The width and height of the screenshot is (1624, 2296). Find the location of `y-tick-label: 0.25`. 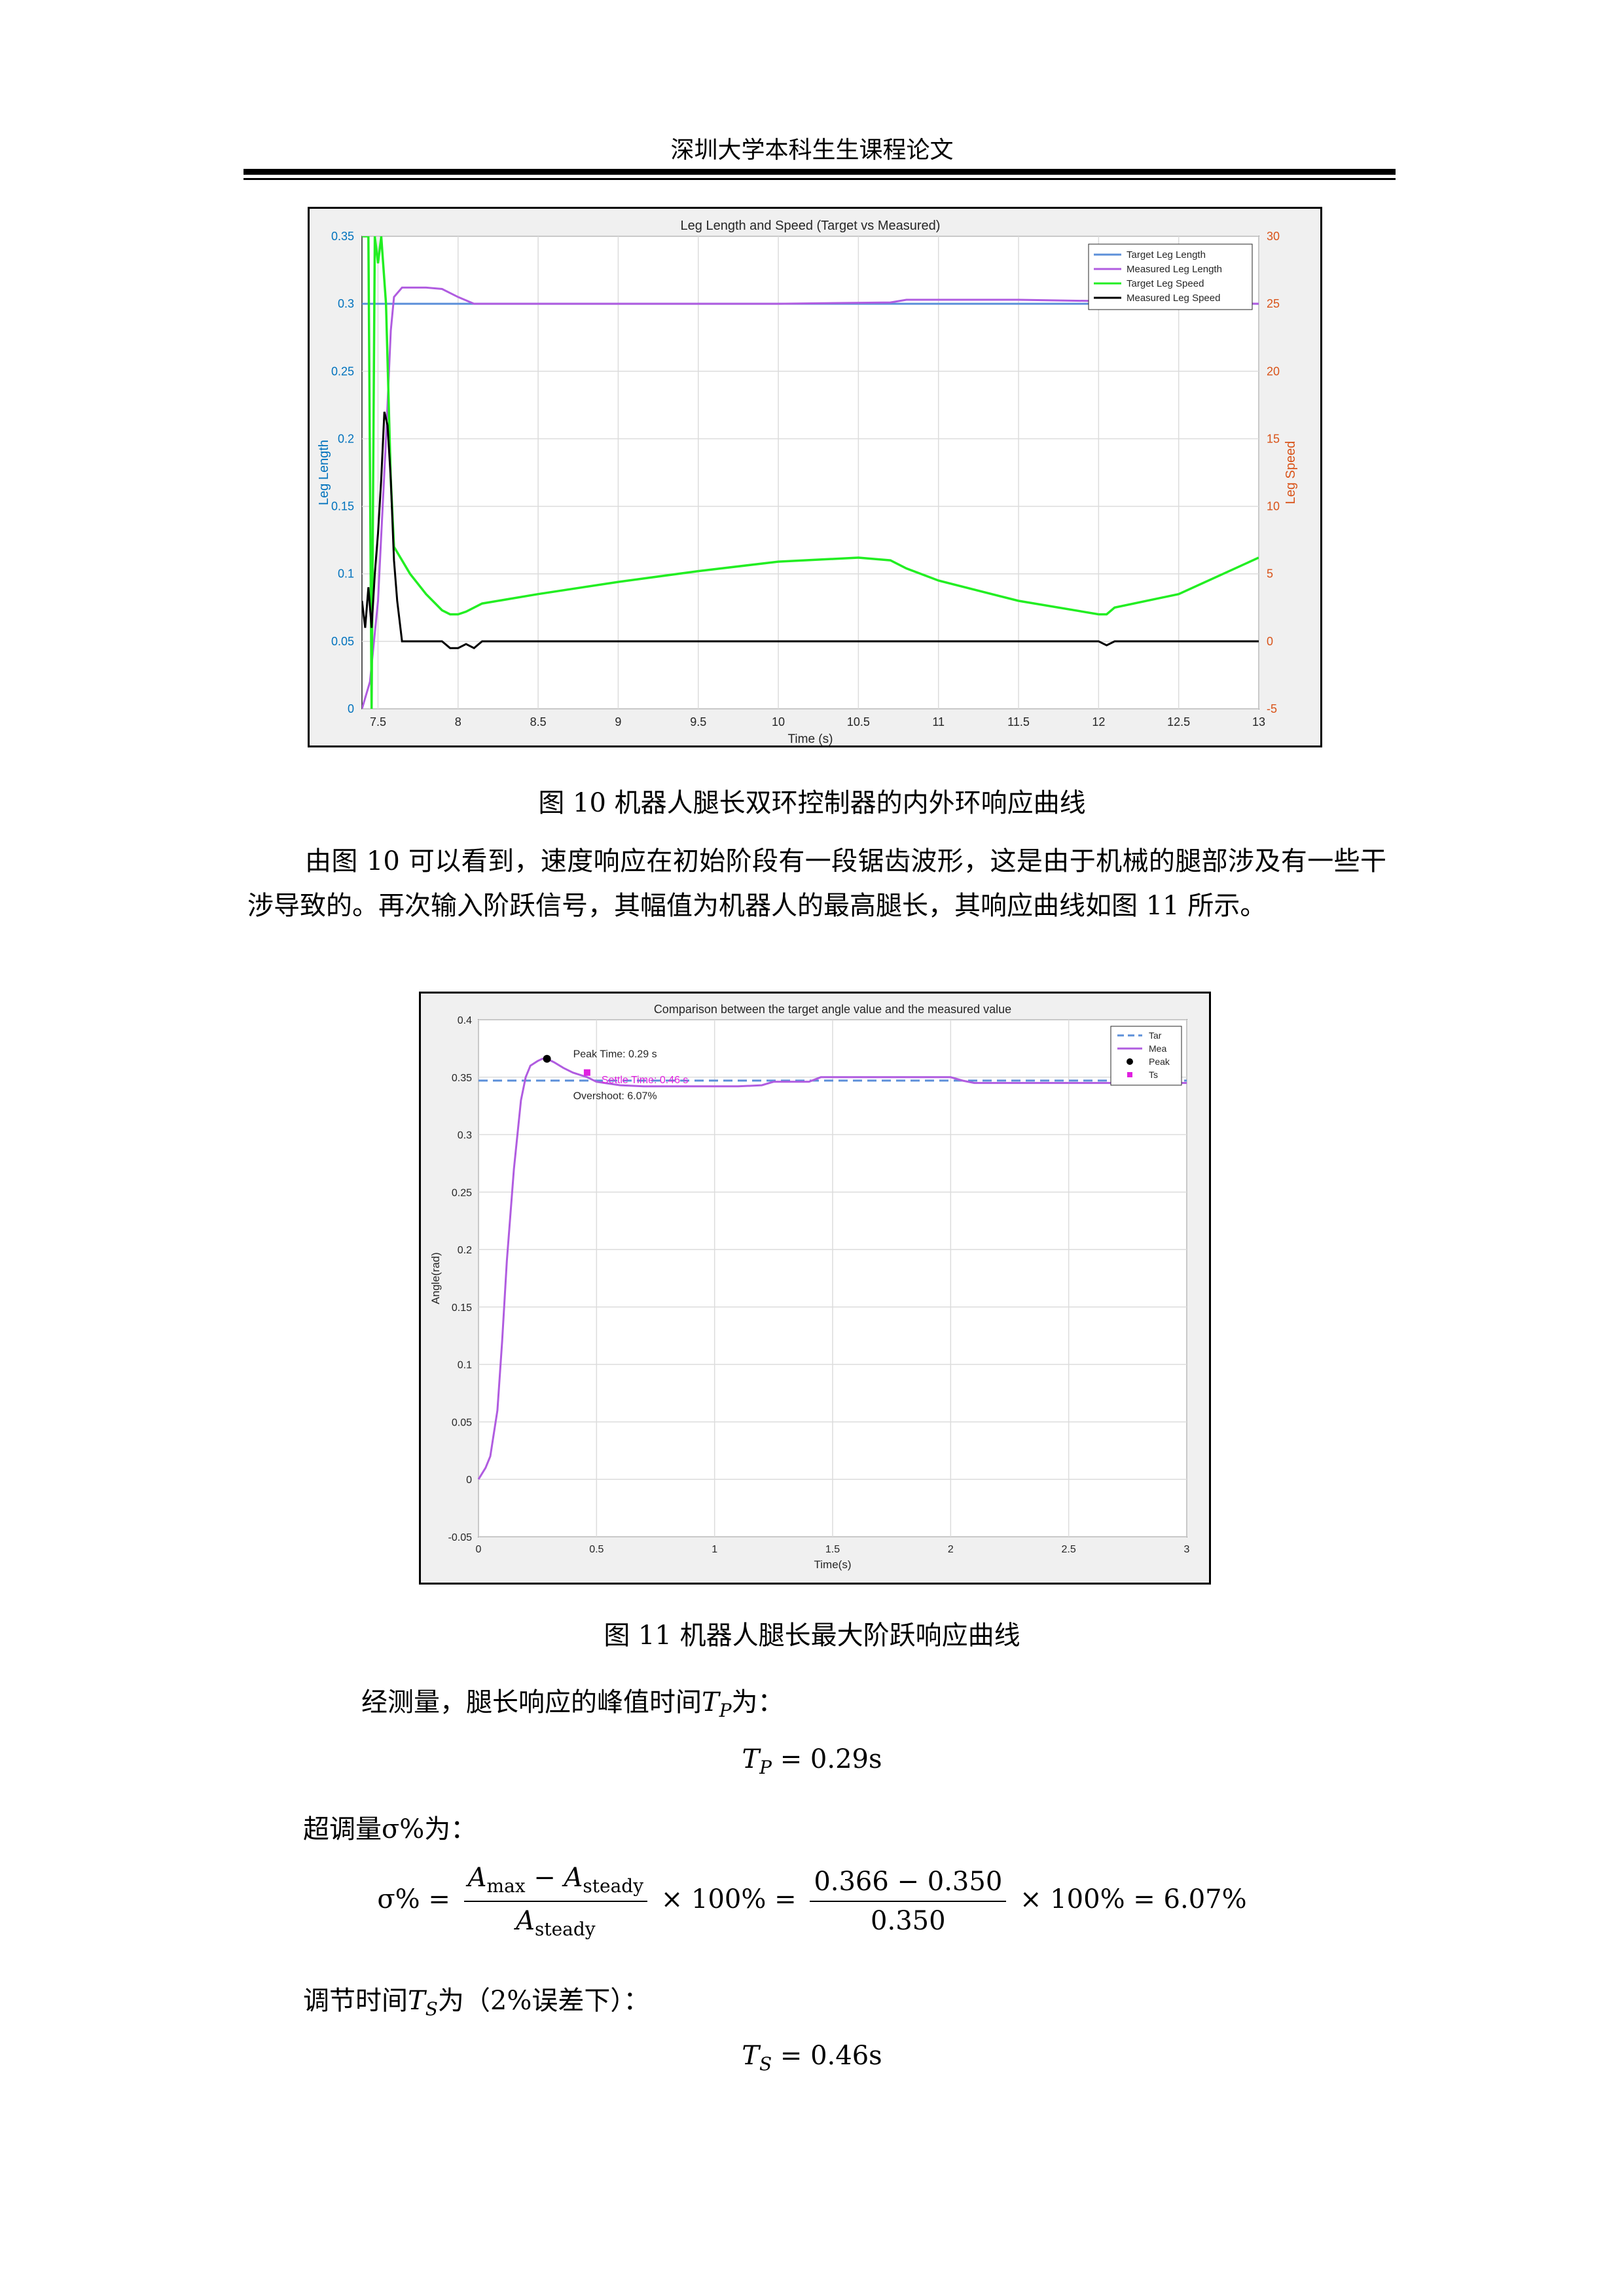

y-tick-label: 0.25 is located at coordinates (462, 1192).